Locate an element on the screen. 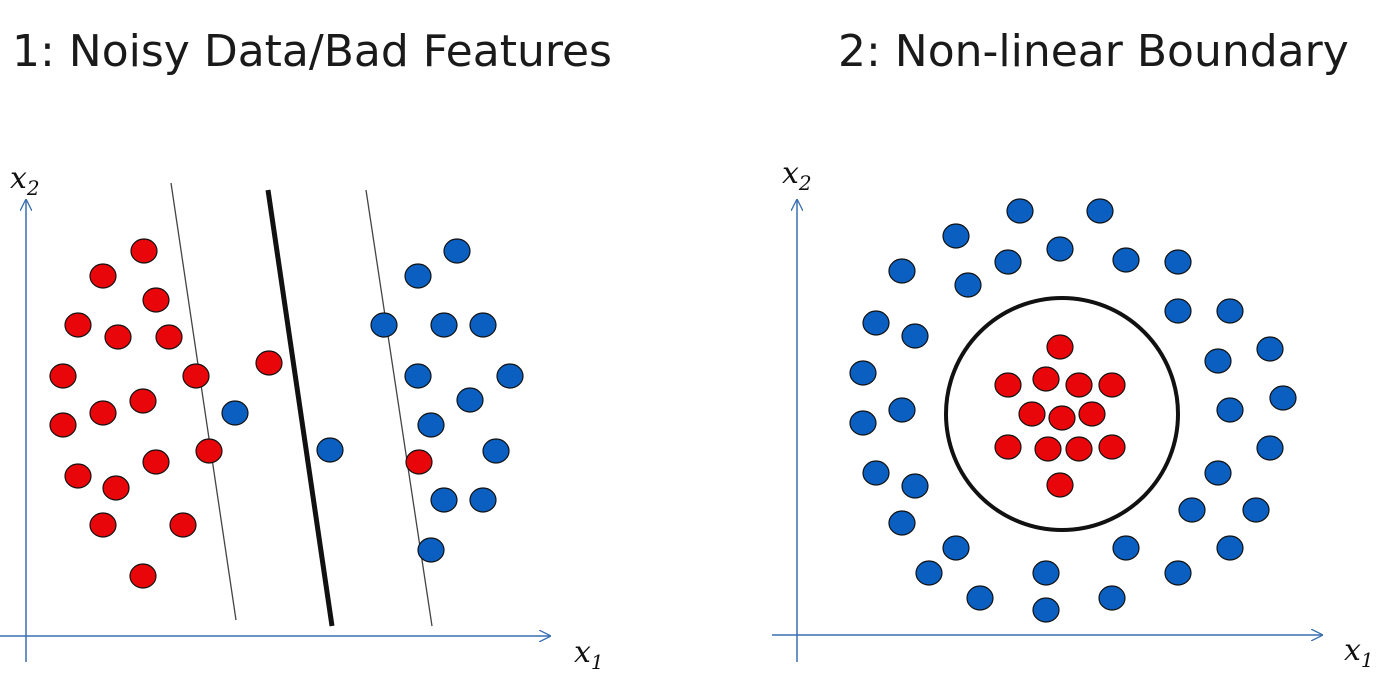 The image size is (1400, 681). panel-2-decision-boundary-circle is located at coordinates (1062, 414).